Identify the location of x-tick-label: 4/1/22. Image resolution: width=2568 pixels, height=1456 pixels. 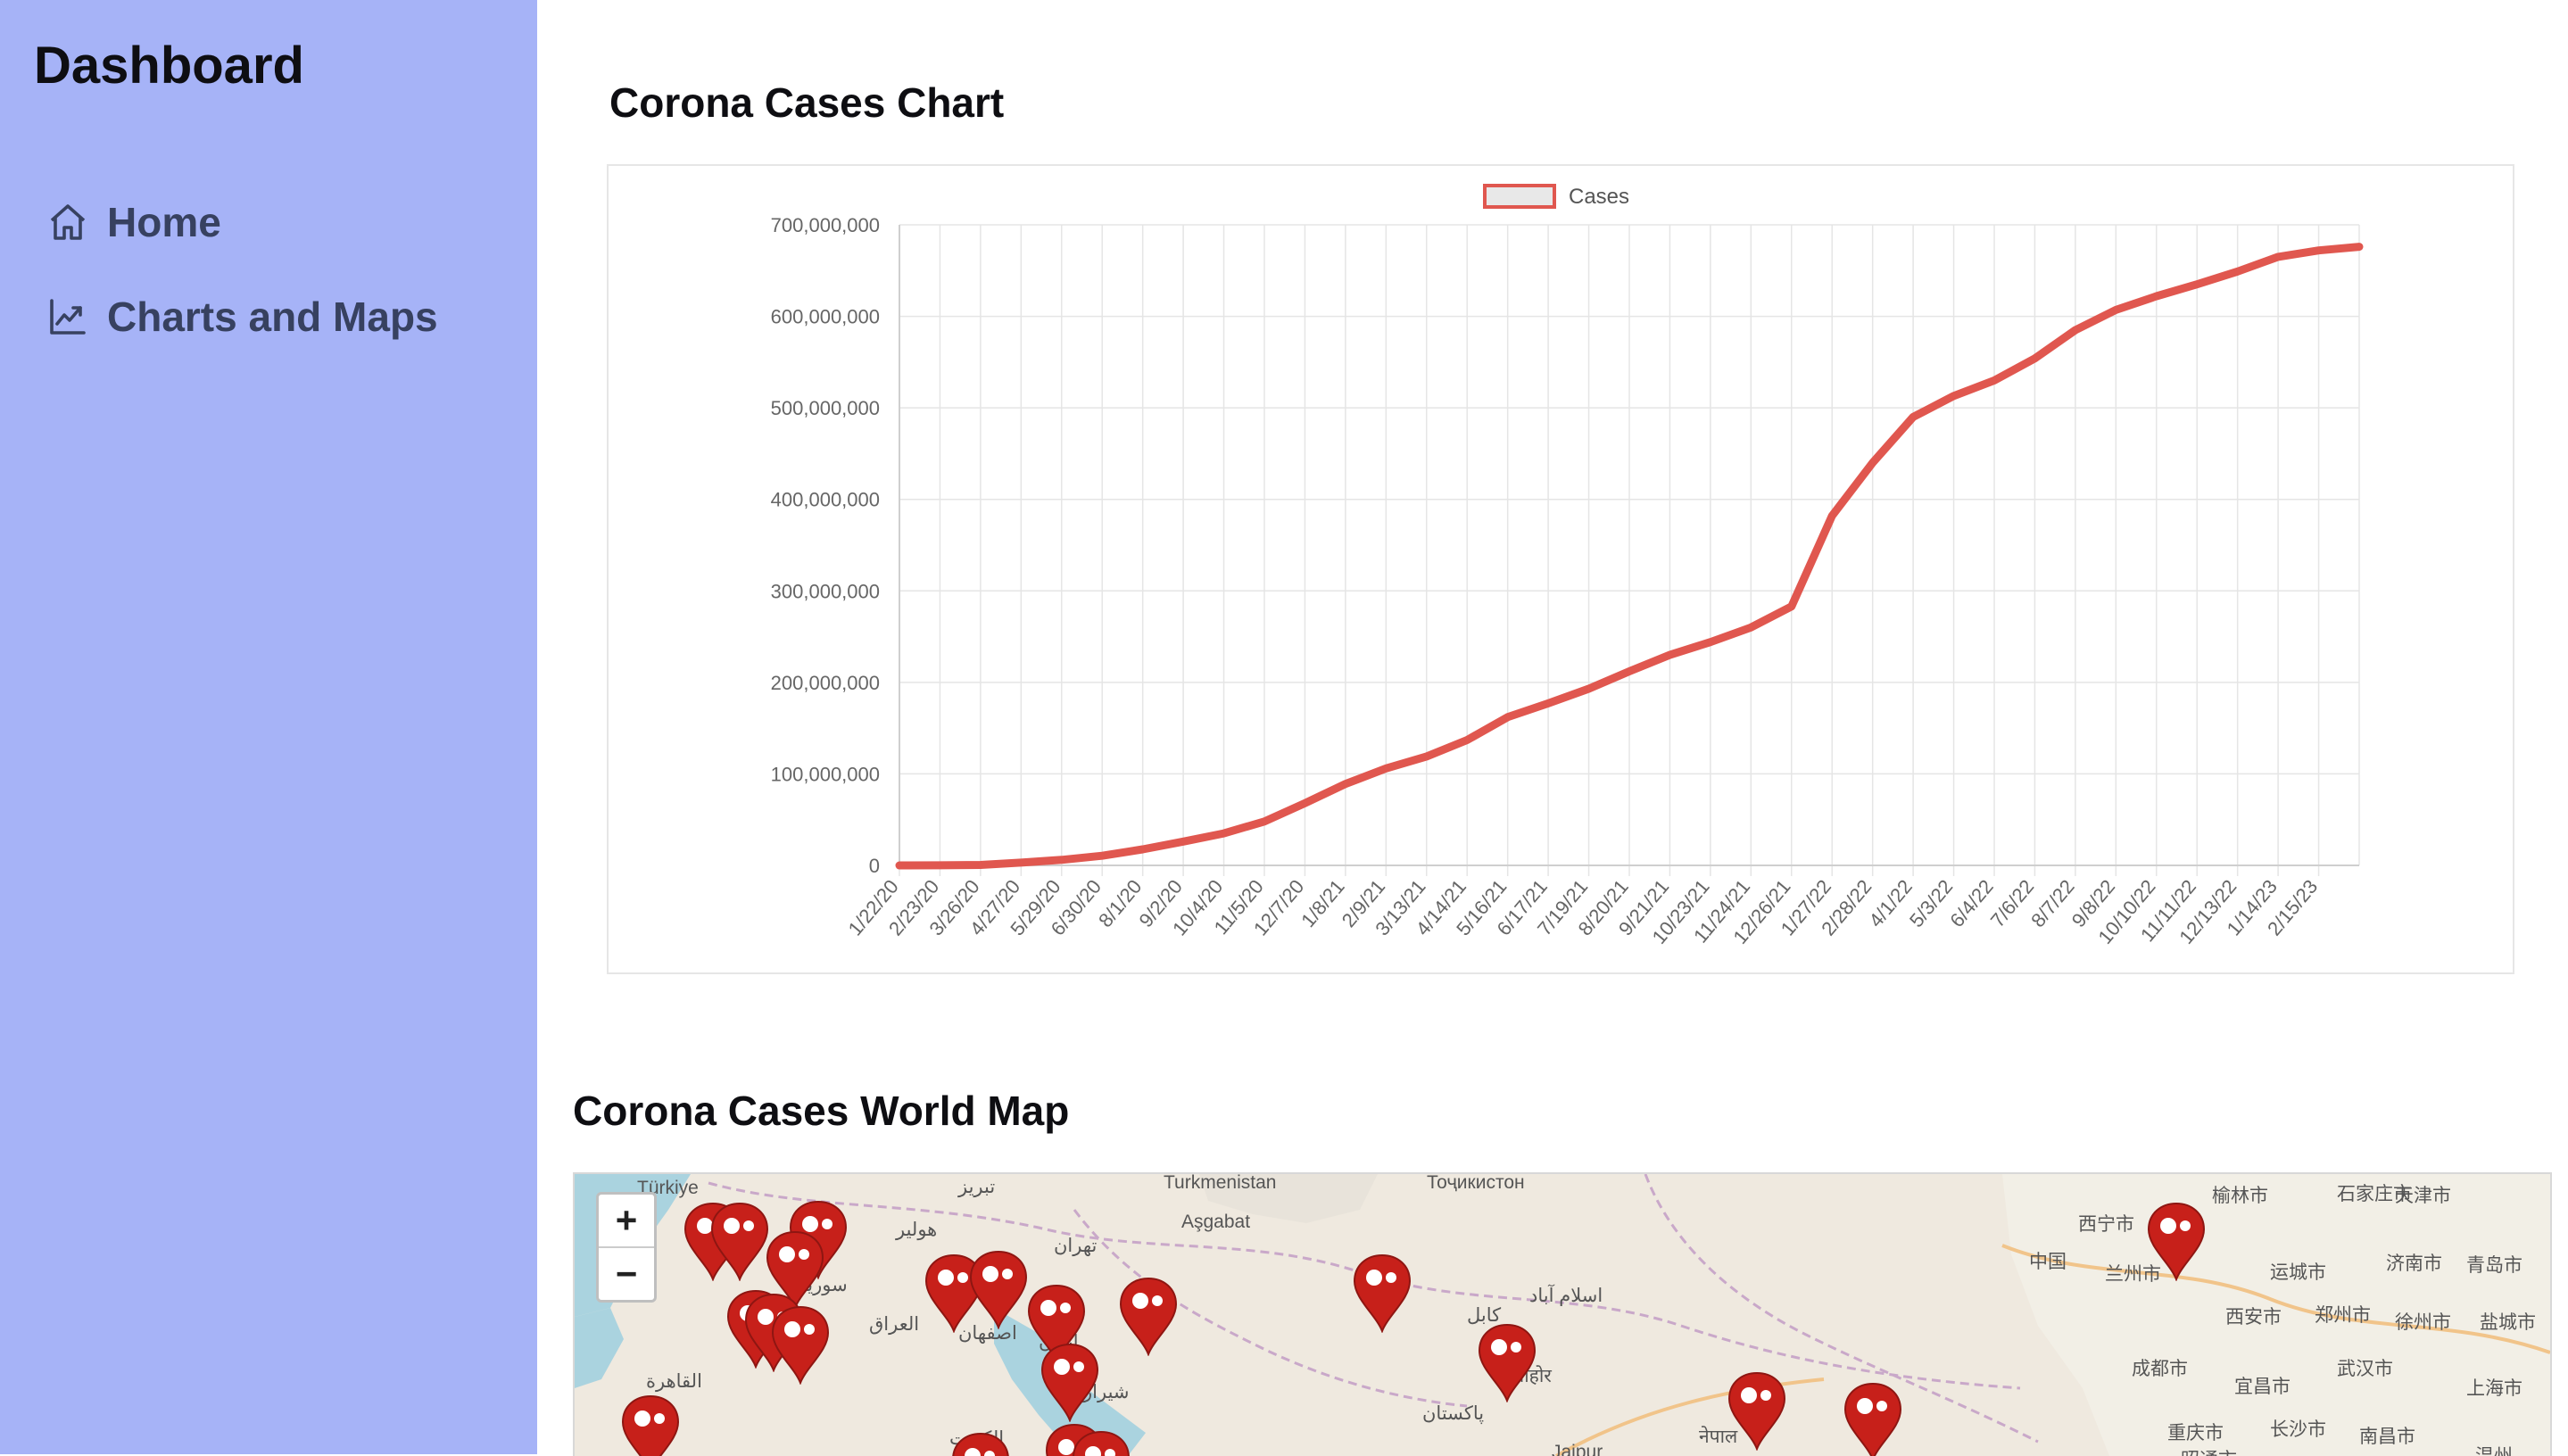
(1890, 903).